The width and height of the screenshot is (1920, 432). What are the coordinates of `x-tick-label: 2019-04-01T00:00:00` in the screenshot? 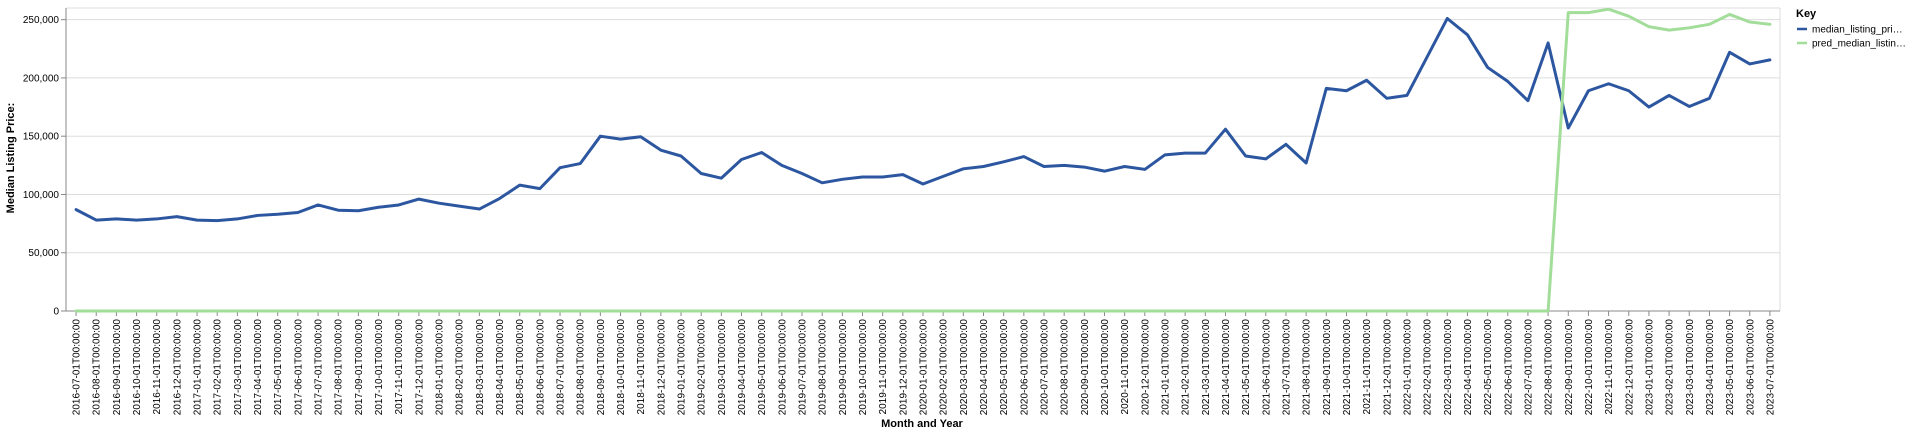 It's located at (742, 367).